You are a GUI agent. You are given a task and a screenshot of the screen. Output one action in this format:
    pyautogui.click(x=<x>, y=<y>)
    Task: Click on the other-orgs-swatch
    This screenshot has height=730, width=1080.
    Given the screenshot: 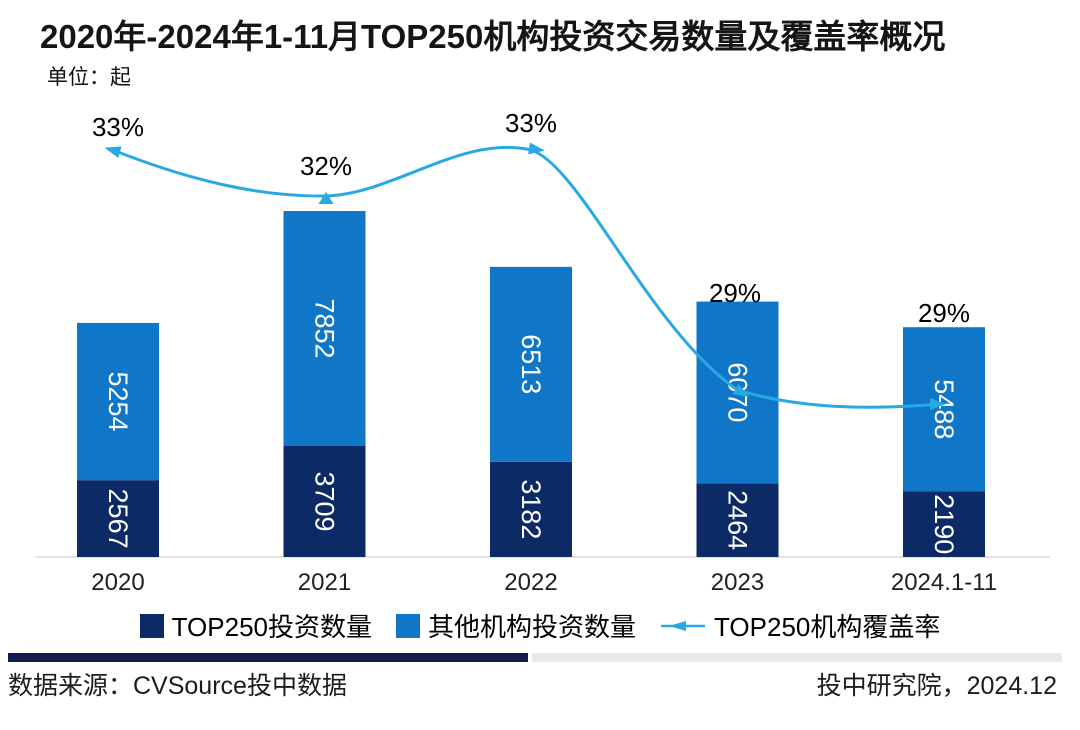 What is the action you would take?
    pyautogui.click(x=407, y=625)
    